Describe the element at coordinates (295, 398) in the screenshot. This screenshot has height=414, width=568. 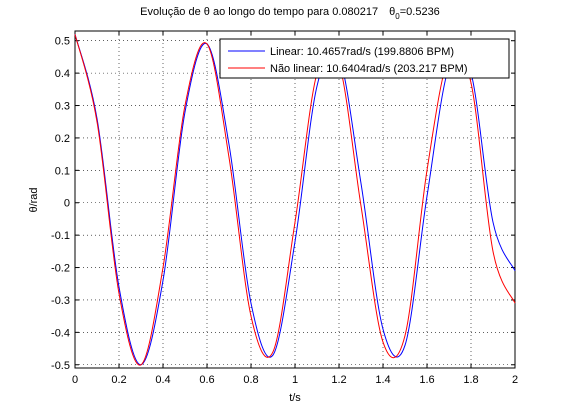
I see `x-axis-label: t/s` at that location.